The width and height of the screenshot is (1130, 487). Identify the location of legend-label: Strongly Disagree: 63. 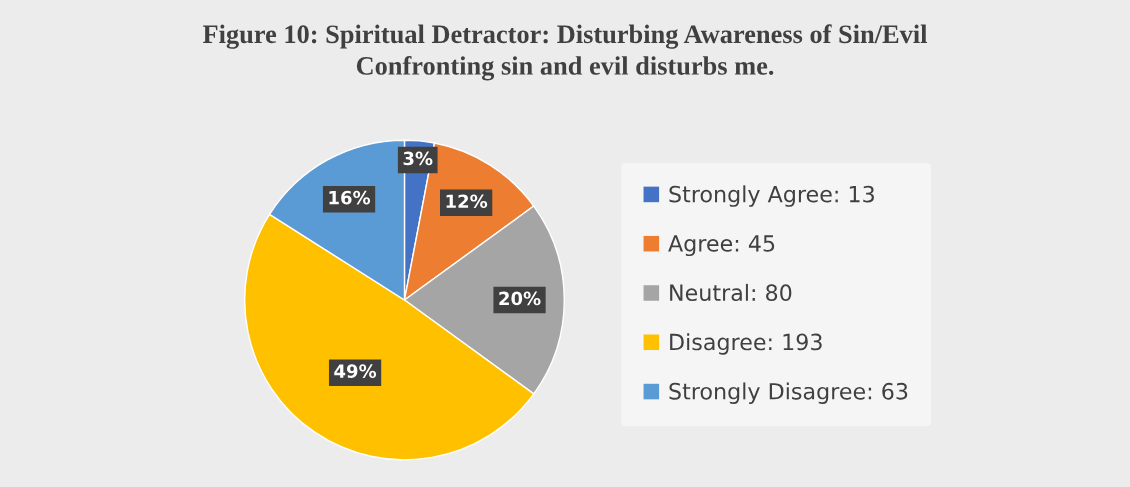
(788, 393).